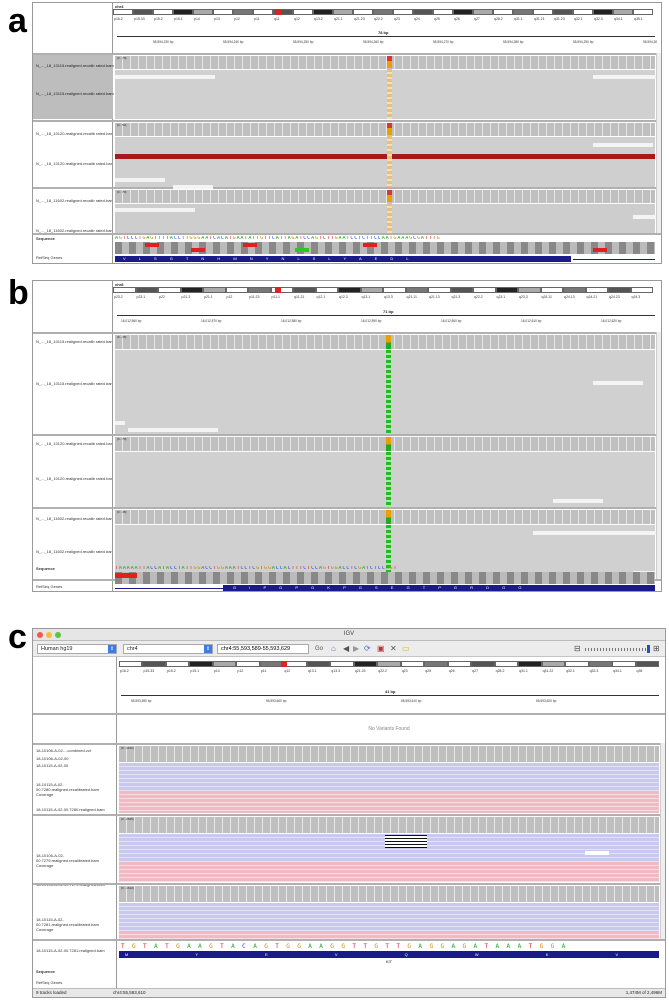 The width and height of the screenshot is (669, 1000). Describe the element at coordinates (648, 649) in the screenshot. I see `zoom-slider-handle` at that location.